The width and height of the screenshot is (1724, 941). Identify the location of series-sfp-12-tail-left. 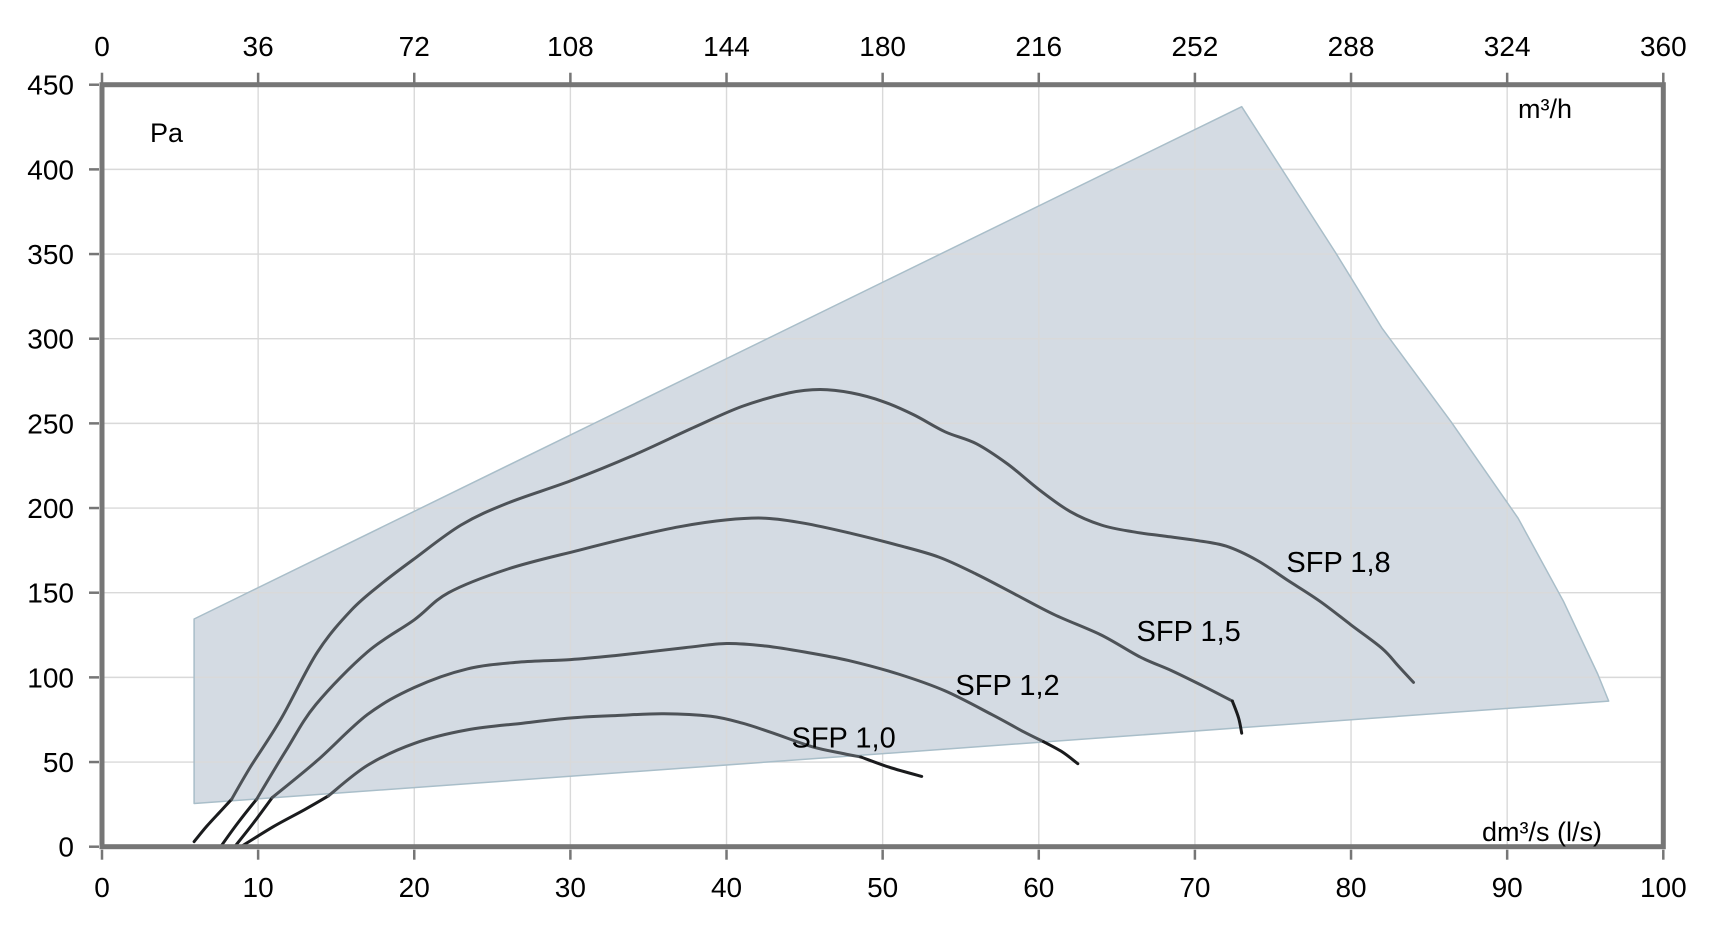
(253, 822).